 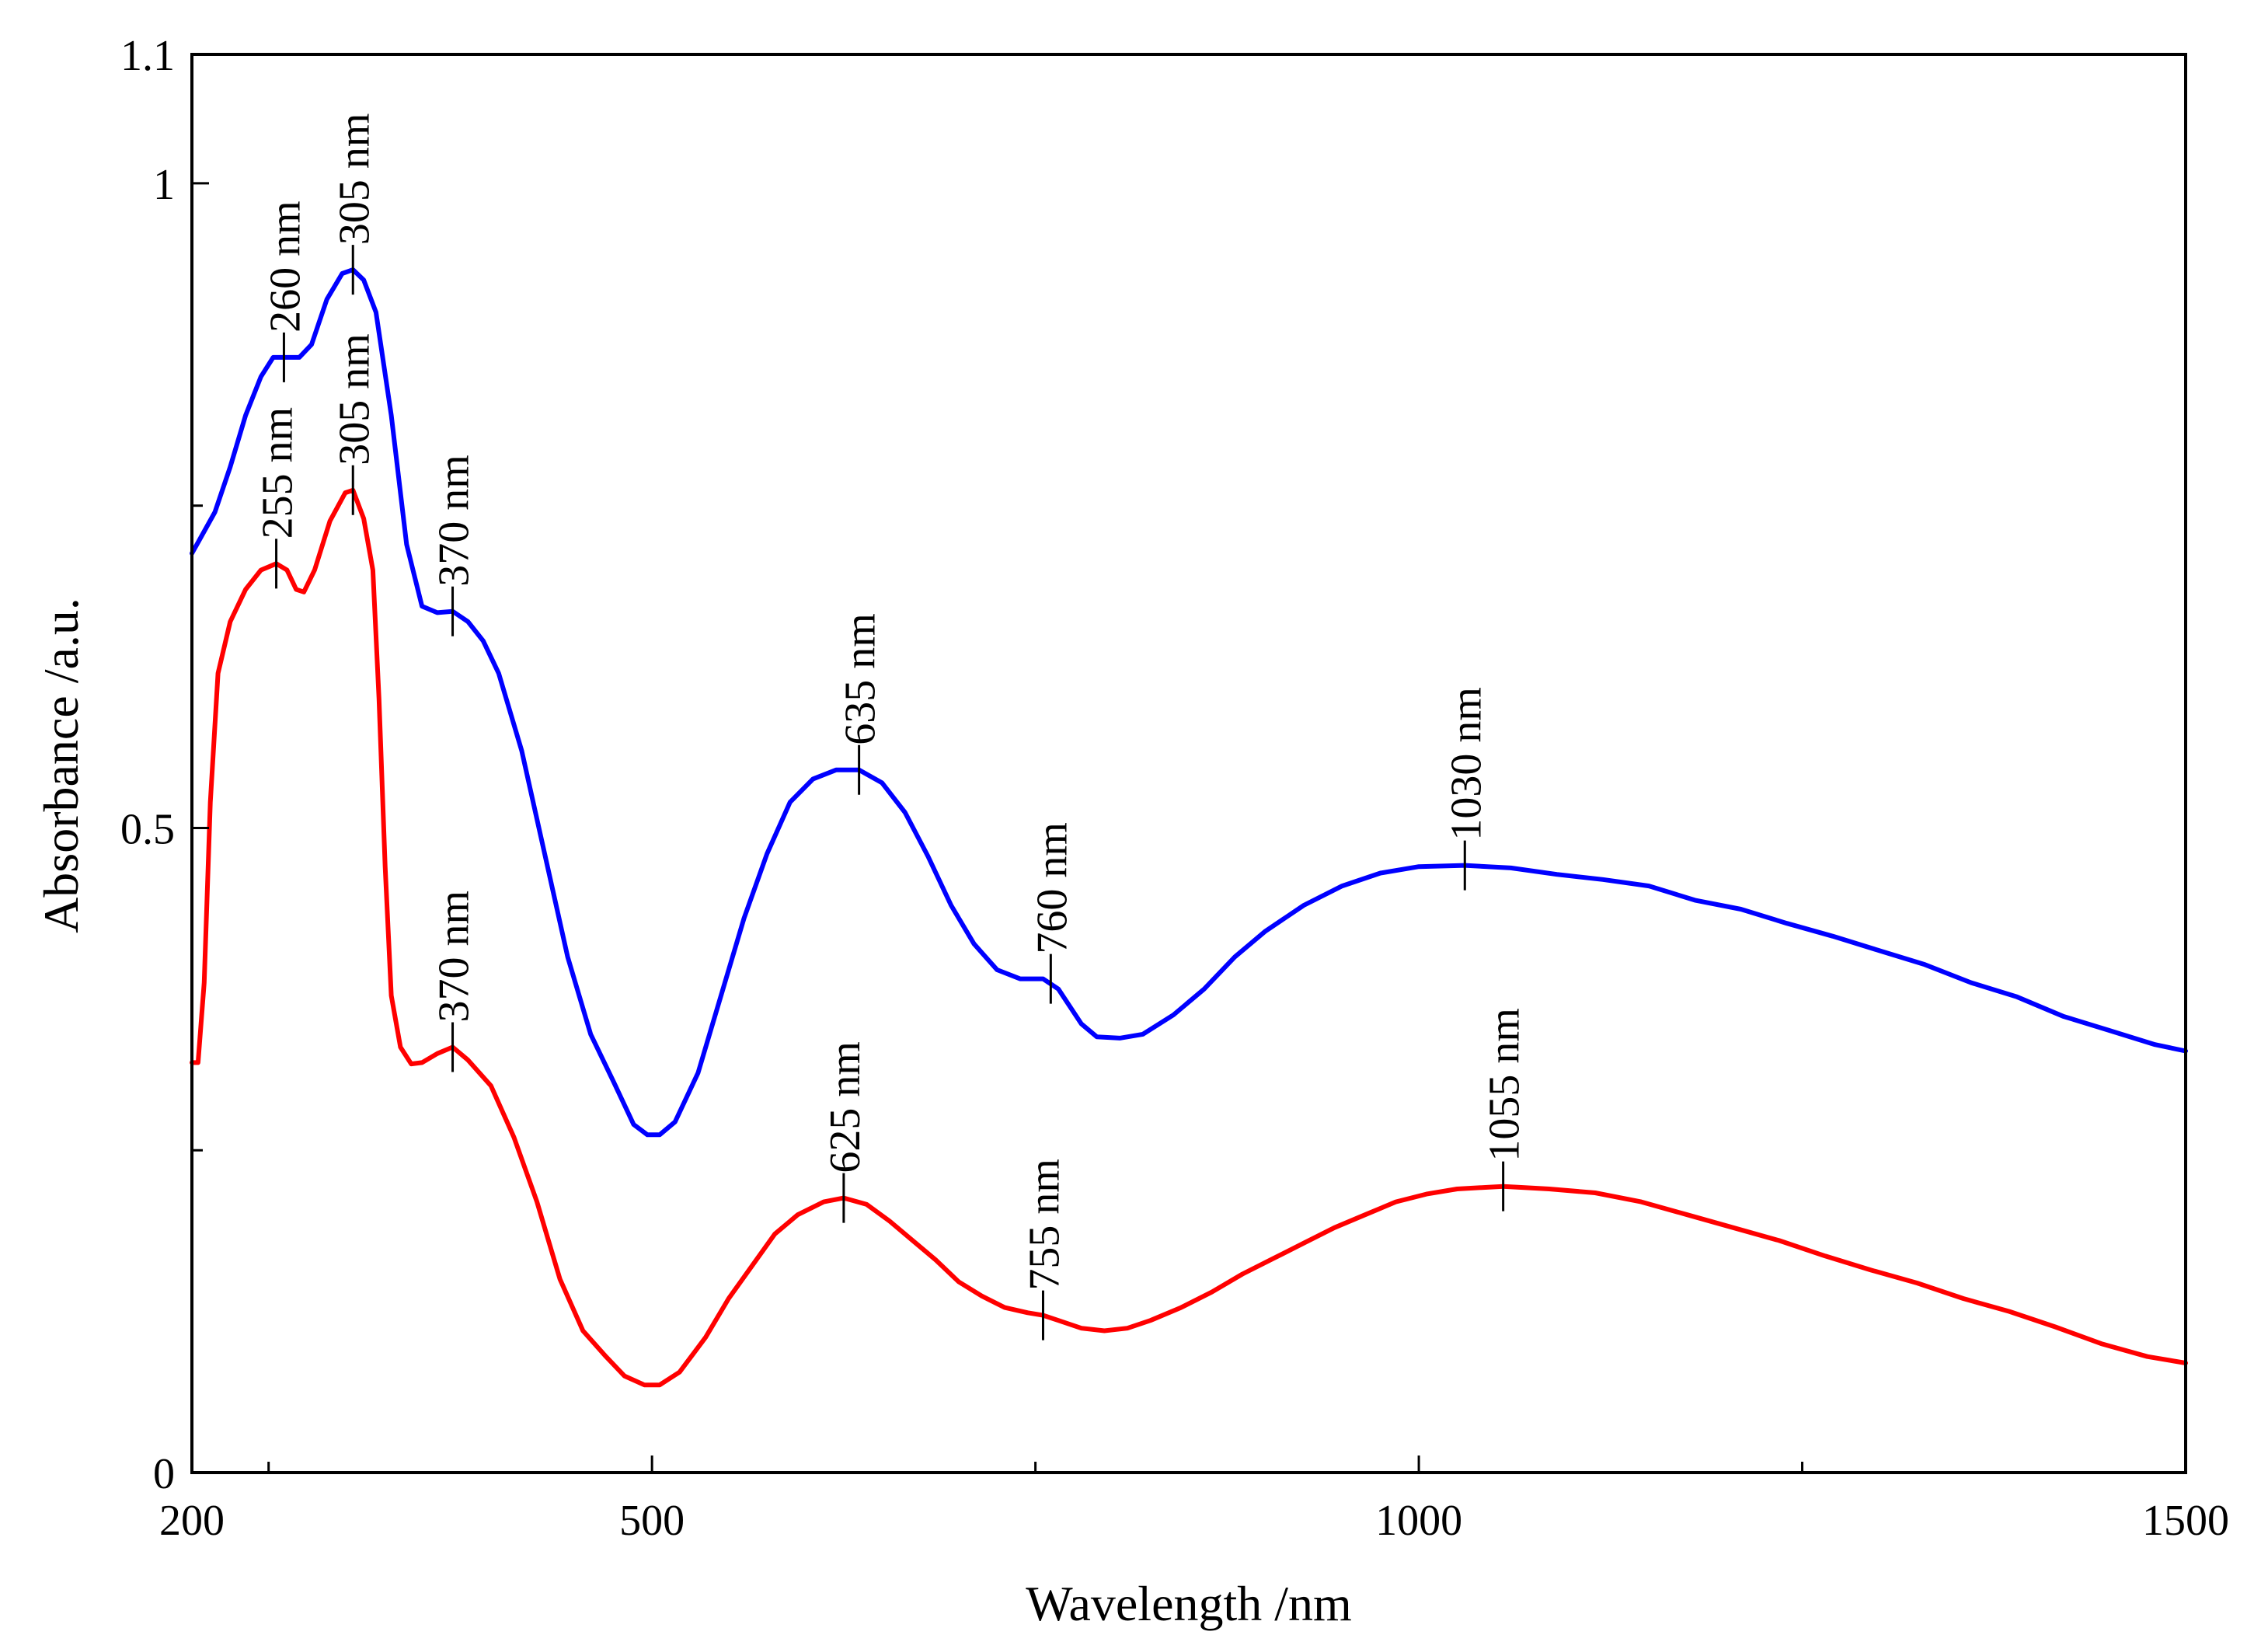 I want to click on peak-label-blue-760: 760 nm, so click(x=1052, y=888).